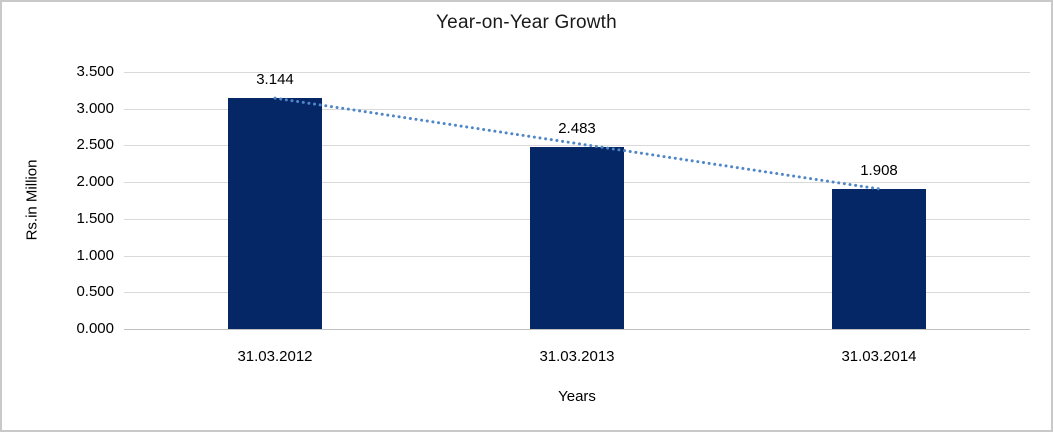  What do you see at coordinates (95, 292) in the screenshot?
I see `y-tick-label: 0.500` at bounding box center [95, 292].